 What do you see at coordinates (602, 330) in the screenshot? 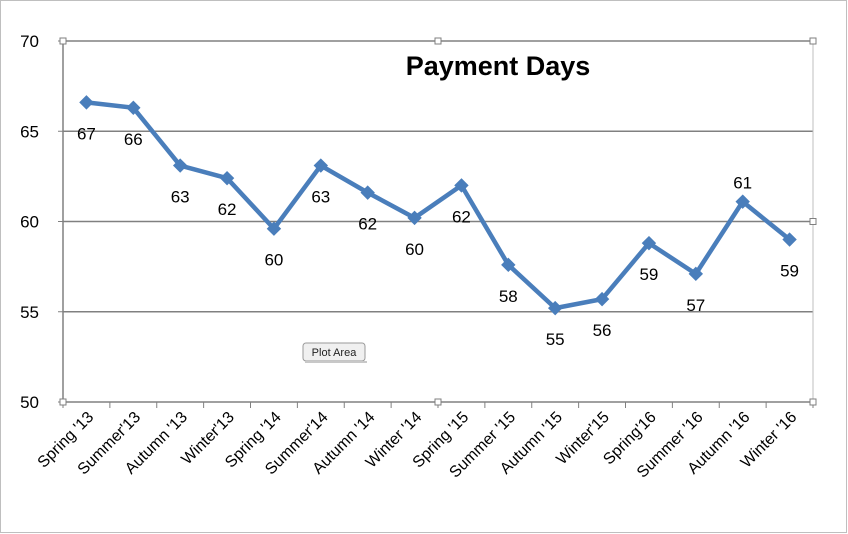
I see `data-label: 56` at bounding box center [602, 330].